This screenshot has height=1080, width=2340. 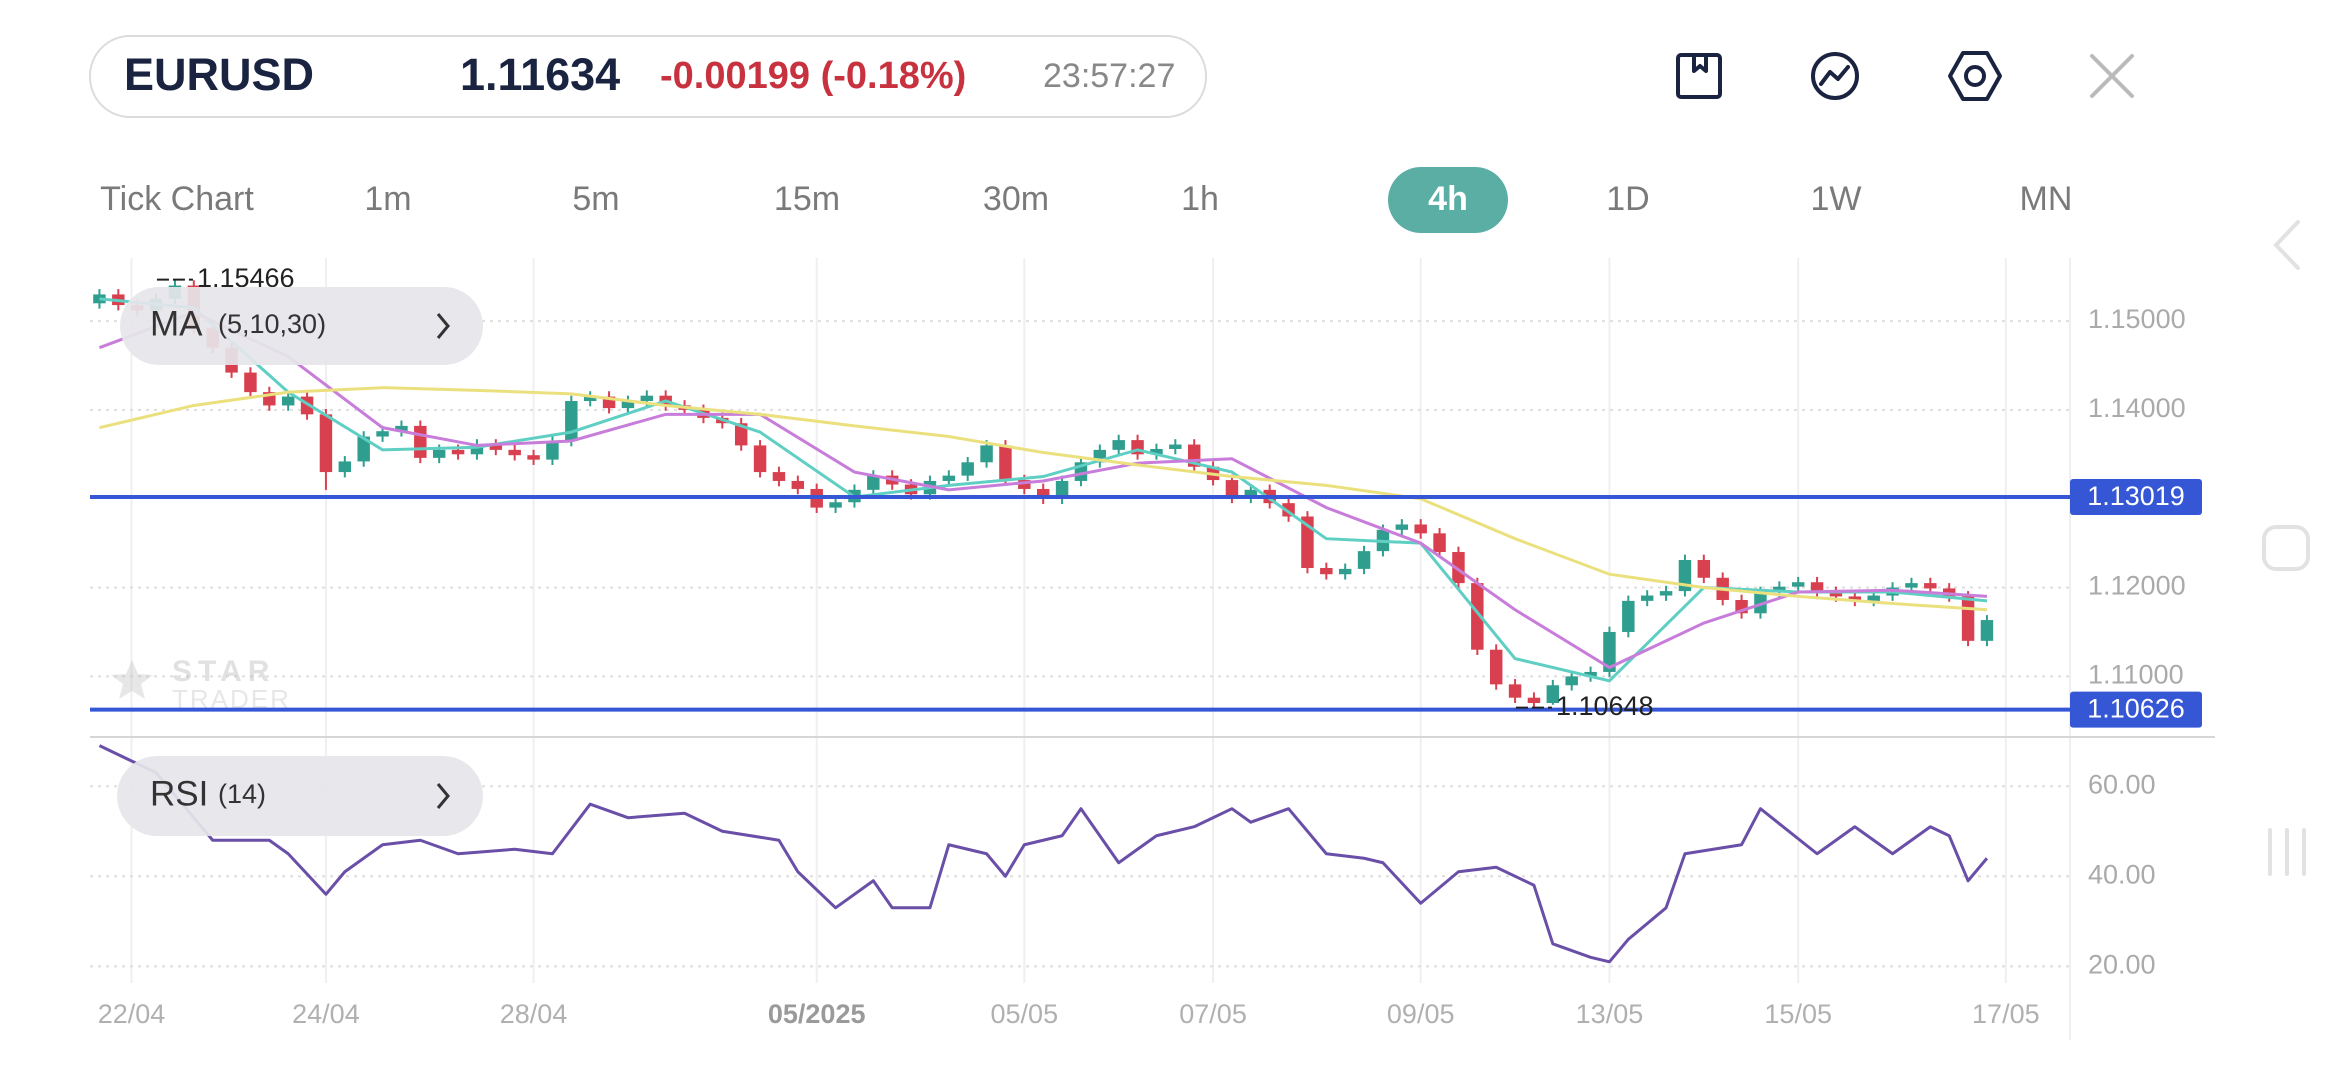 What do you see at coordinates (595, 199) in the screenshot?
I see `timeframe: 5m` at bounding box center [595, 199].